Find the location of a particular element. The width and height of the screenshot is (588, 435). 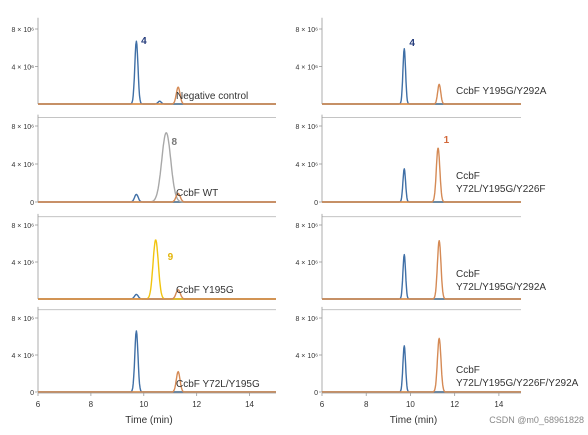

trace-label: CcbF WT is located at coordinates (197, 193).